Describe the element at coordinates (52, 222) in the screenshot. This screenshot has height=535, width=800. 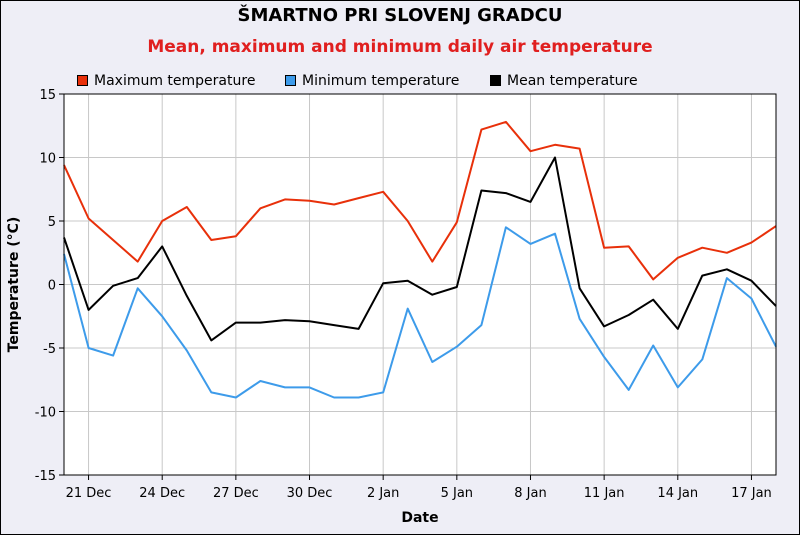
I see `y-tick-label: 5` at that location.